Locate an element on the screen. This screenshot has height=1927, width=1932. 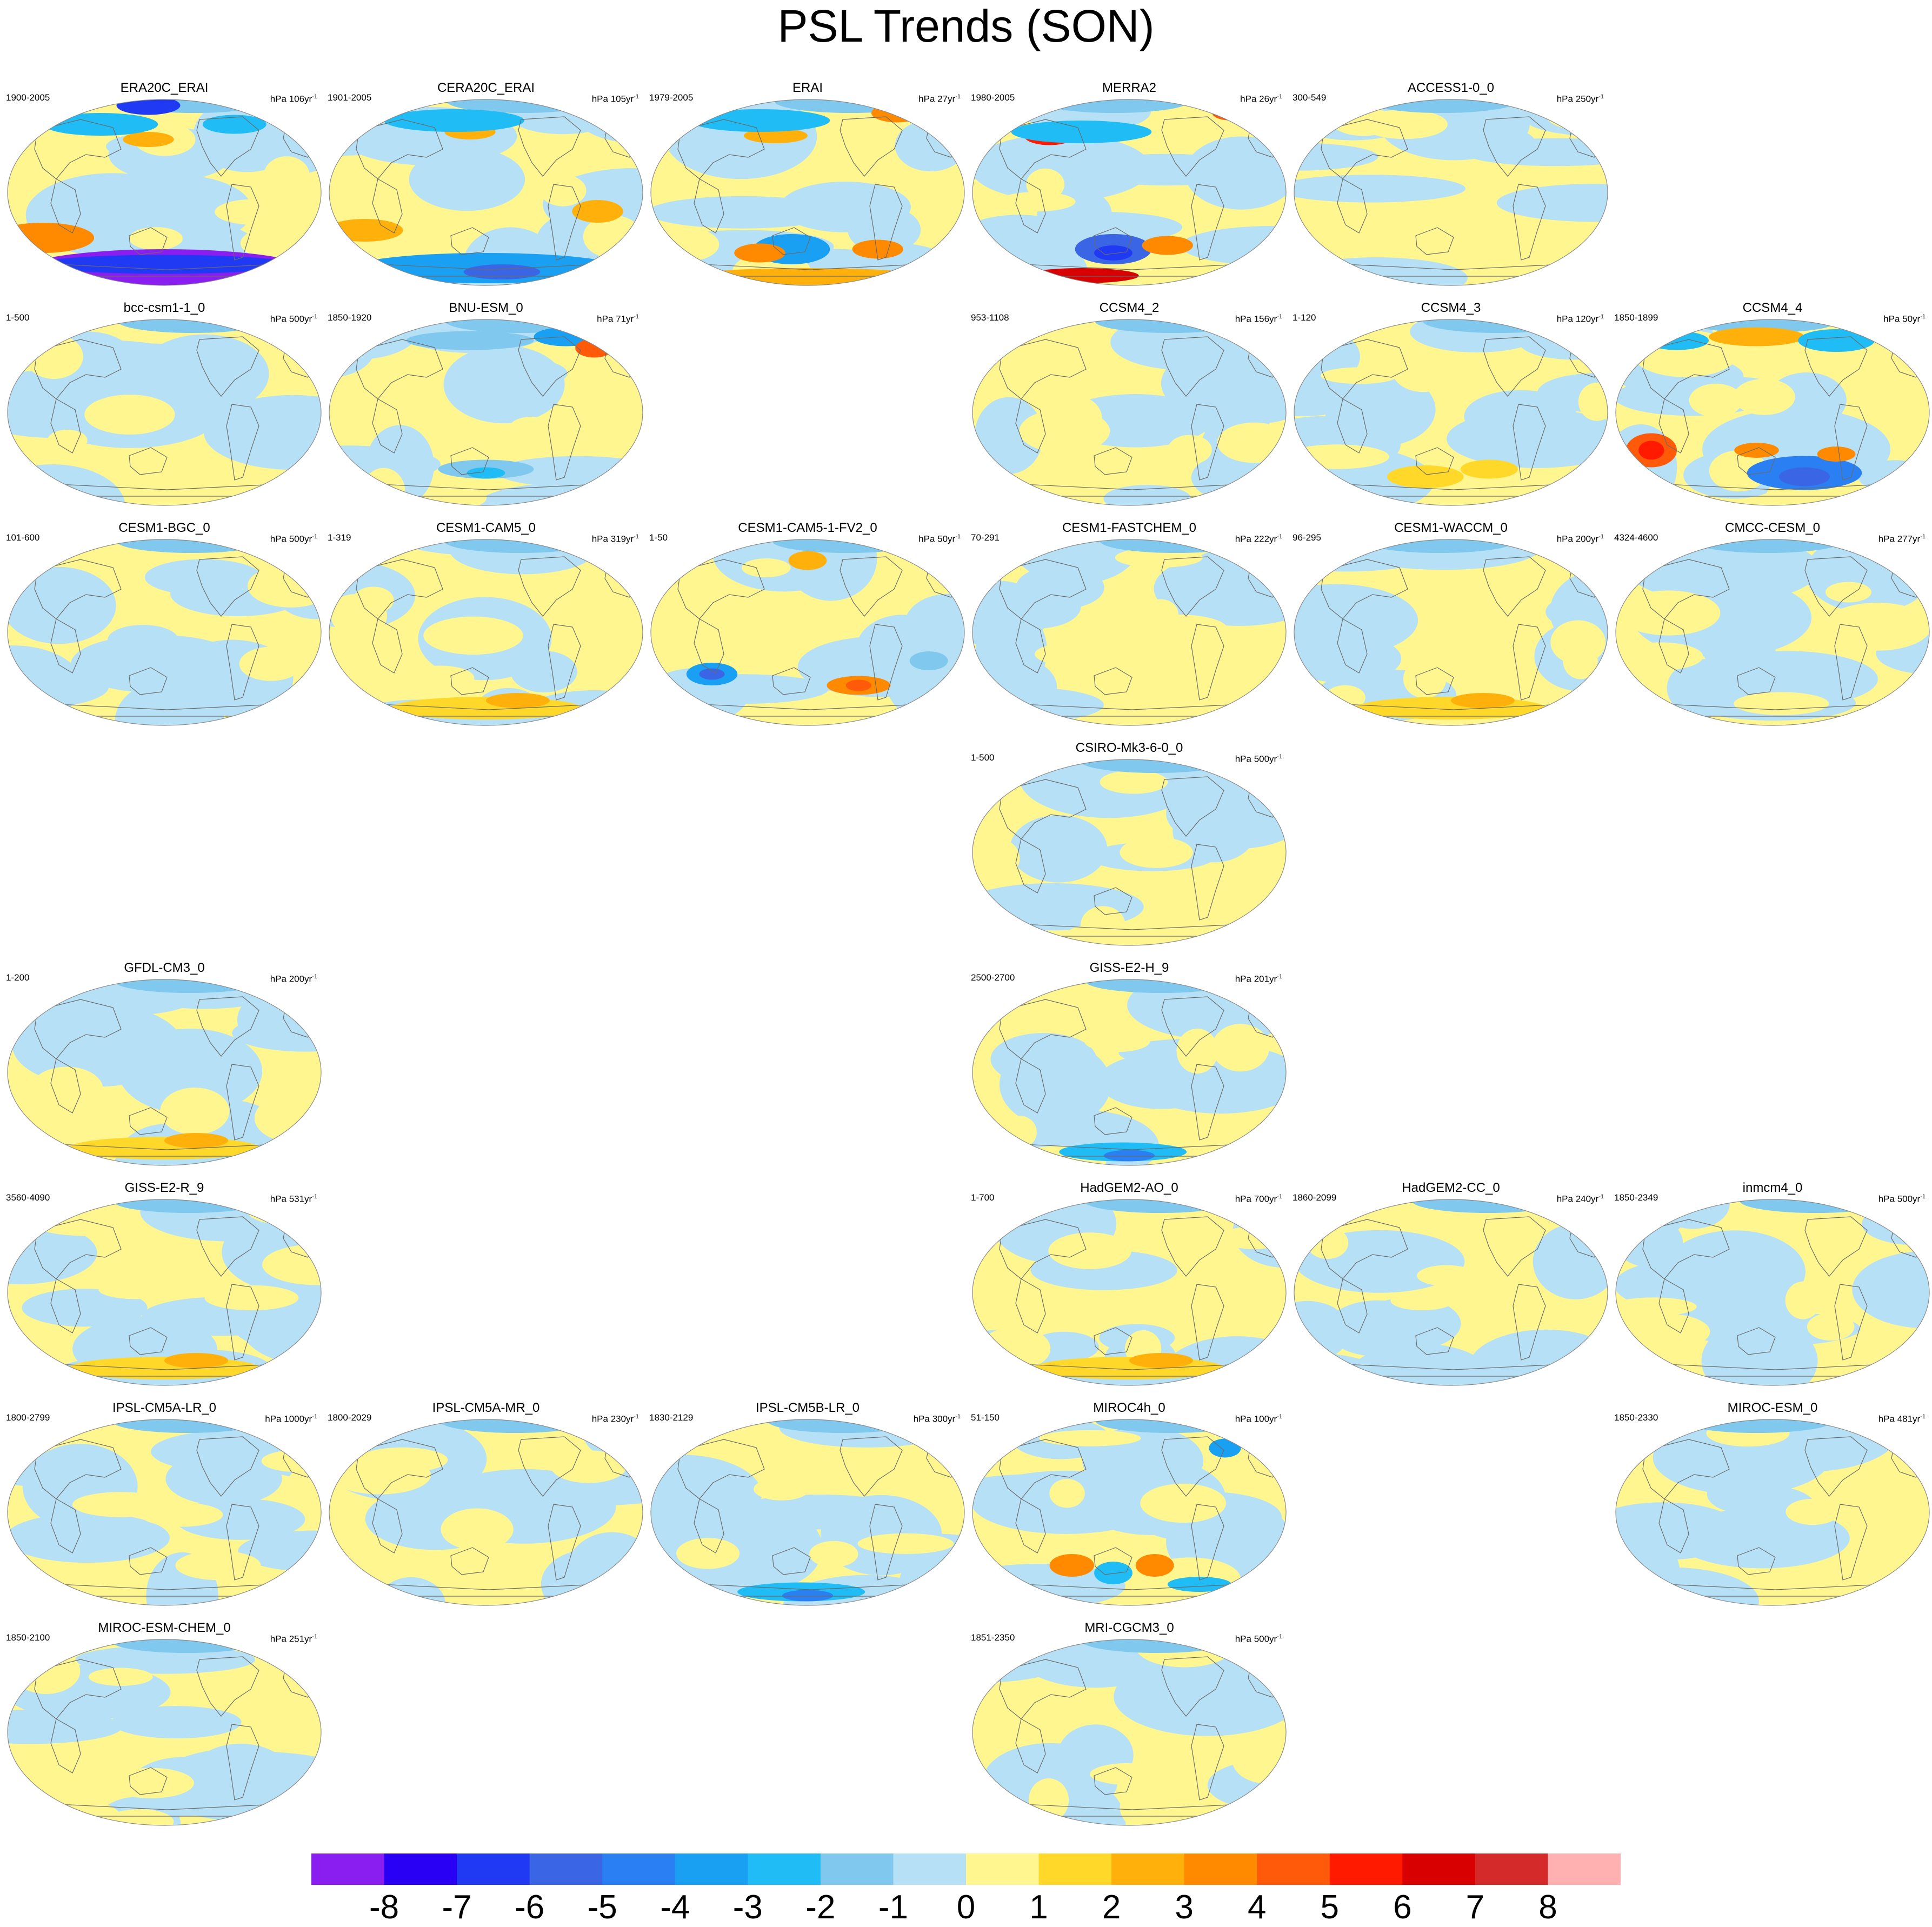
map-panel-ccsm4-2: CCSM4_2 953-1108 hPa 156yr-1 is located at coordinates (1129, 404).